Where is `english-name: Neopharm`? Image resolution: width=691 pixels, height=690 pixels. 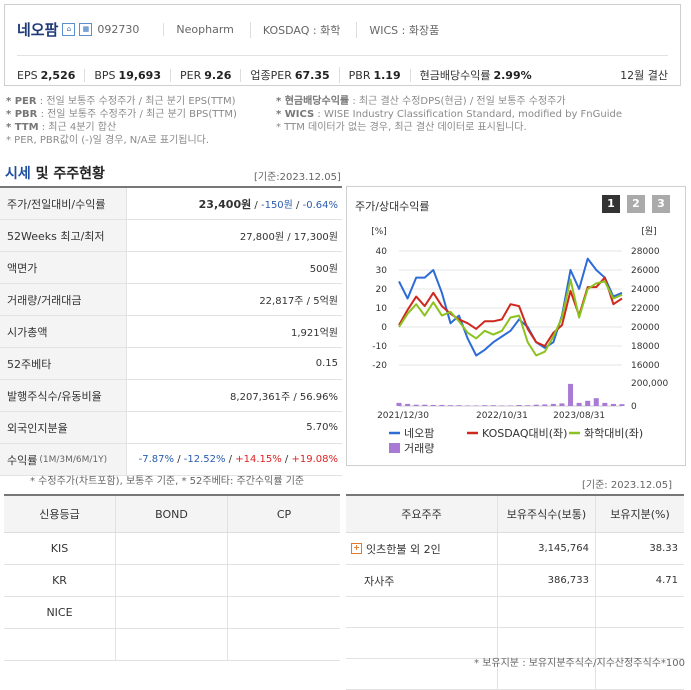
english-name: Neopharm is located at coordinates (198, 29).